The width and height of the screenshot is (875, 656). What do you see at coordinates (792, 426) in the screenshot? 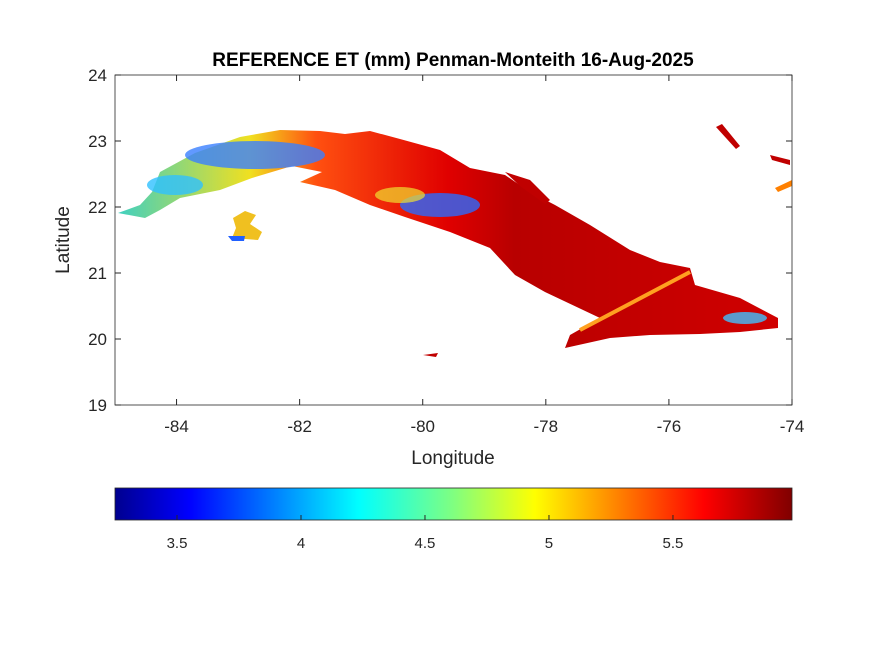
I see `x-tick-label: -74` at bounding box center [792, 426].